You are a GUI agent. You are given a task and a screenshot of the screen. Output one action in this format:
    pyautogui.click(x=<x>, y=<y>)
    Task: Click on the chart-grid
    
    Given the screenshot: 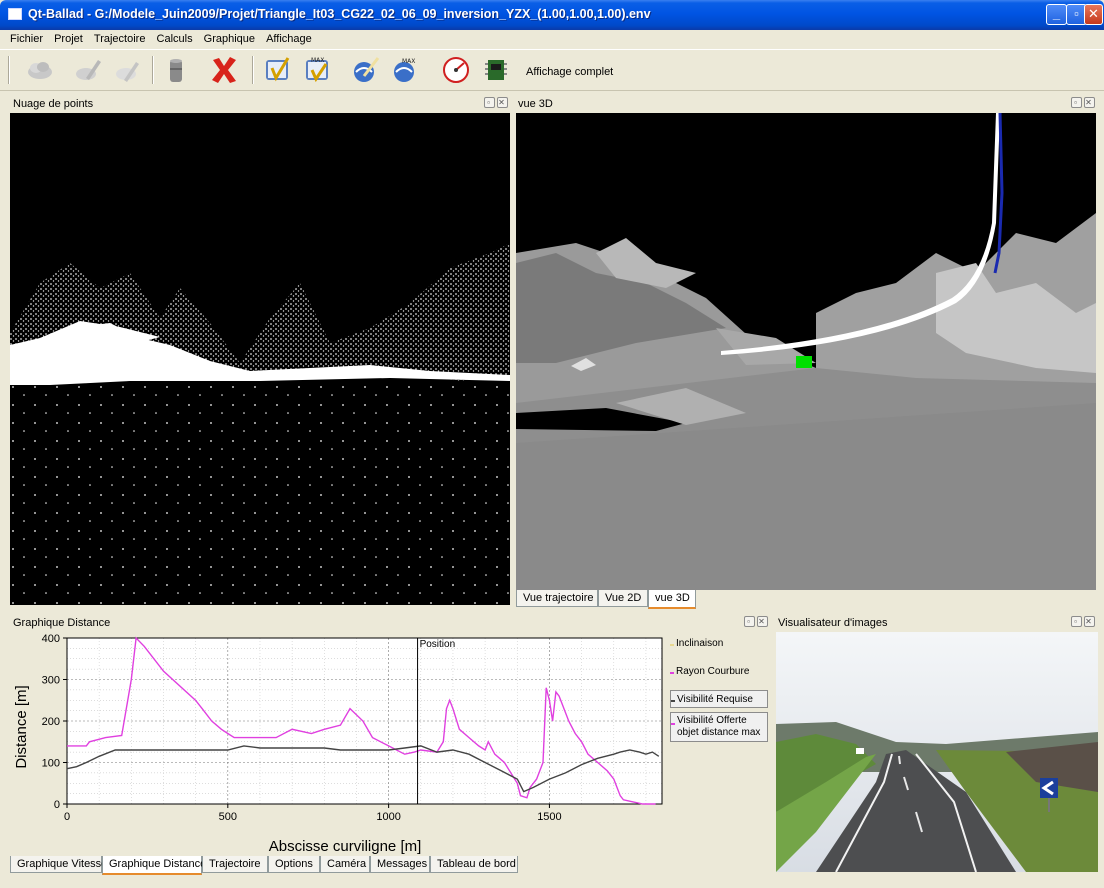 What is the action you would take?
    pyautogui.click(x=364, y=721)
    